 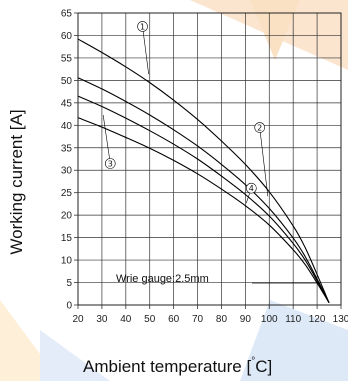 What do you see at coordinates (253, 361) in the screenshot?
I see `x-axis-title-degree: °` at bounding box center [253, 361].